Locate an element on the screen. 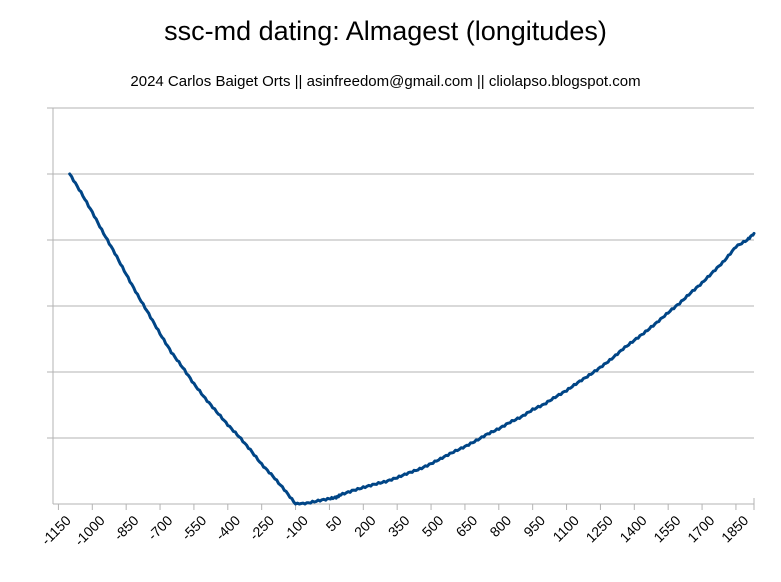 The height and width of the screenshot is (582, 781). x-tick-label: -400 is located at coordinates (227, 527).